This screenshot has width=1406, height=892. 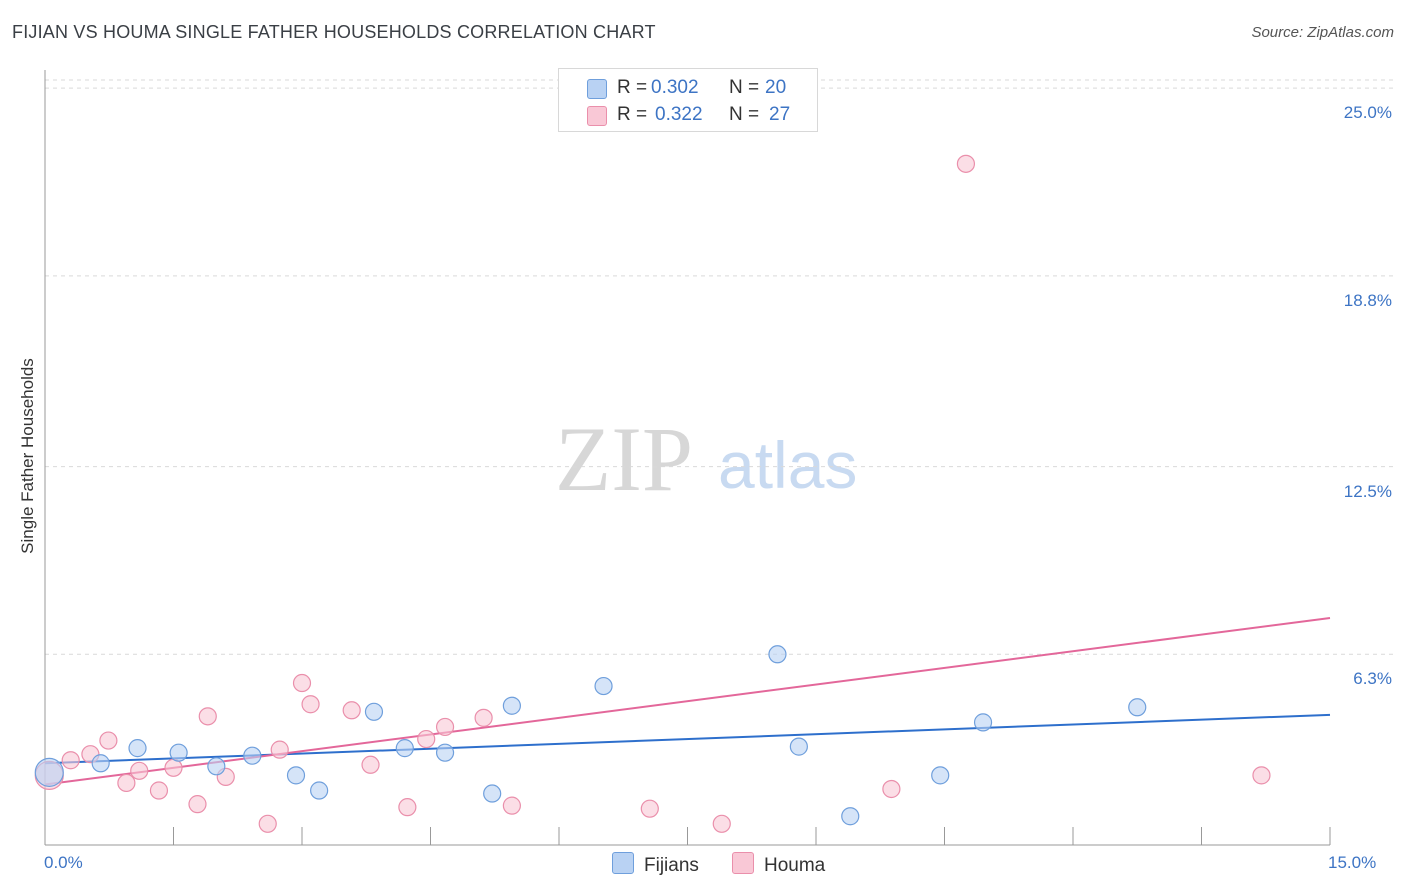 What do you see at coordinates (597, 89) in the screenshot?
I see `fijians-swatch` at bounding box center [597, 89].